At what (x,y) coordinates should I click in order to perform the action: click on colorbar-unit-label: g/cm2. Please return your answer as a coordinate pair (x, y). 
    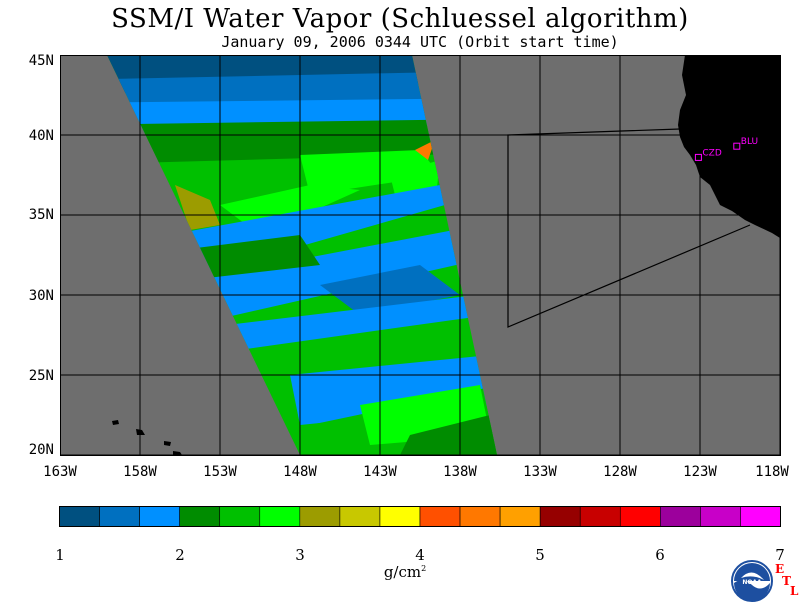
    Looking at the image, I should click on (405, 572).